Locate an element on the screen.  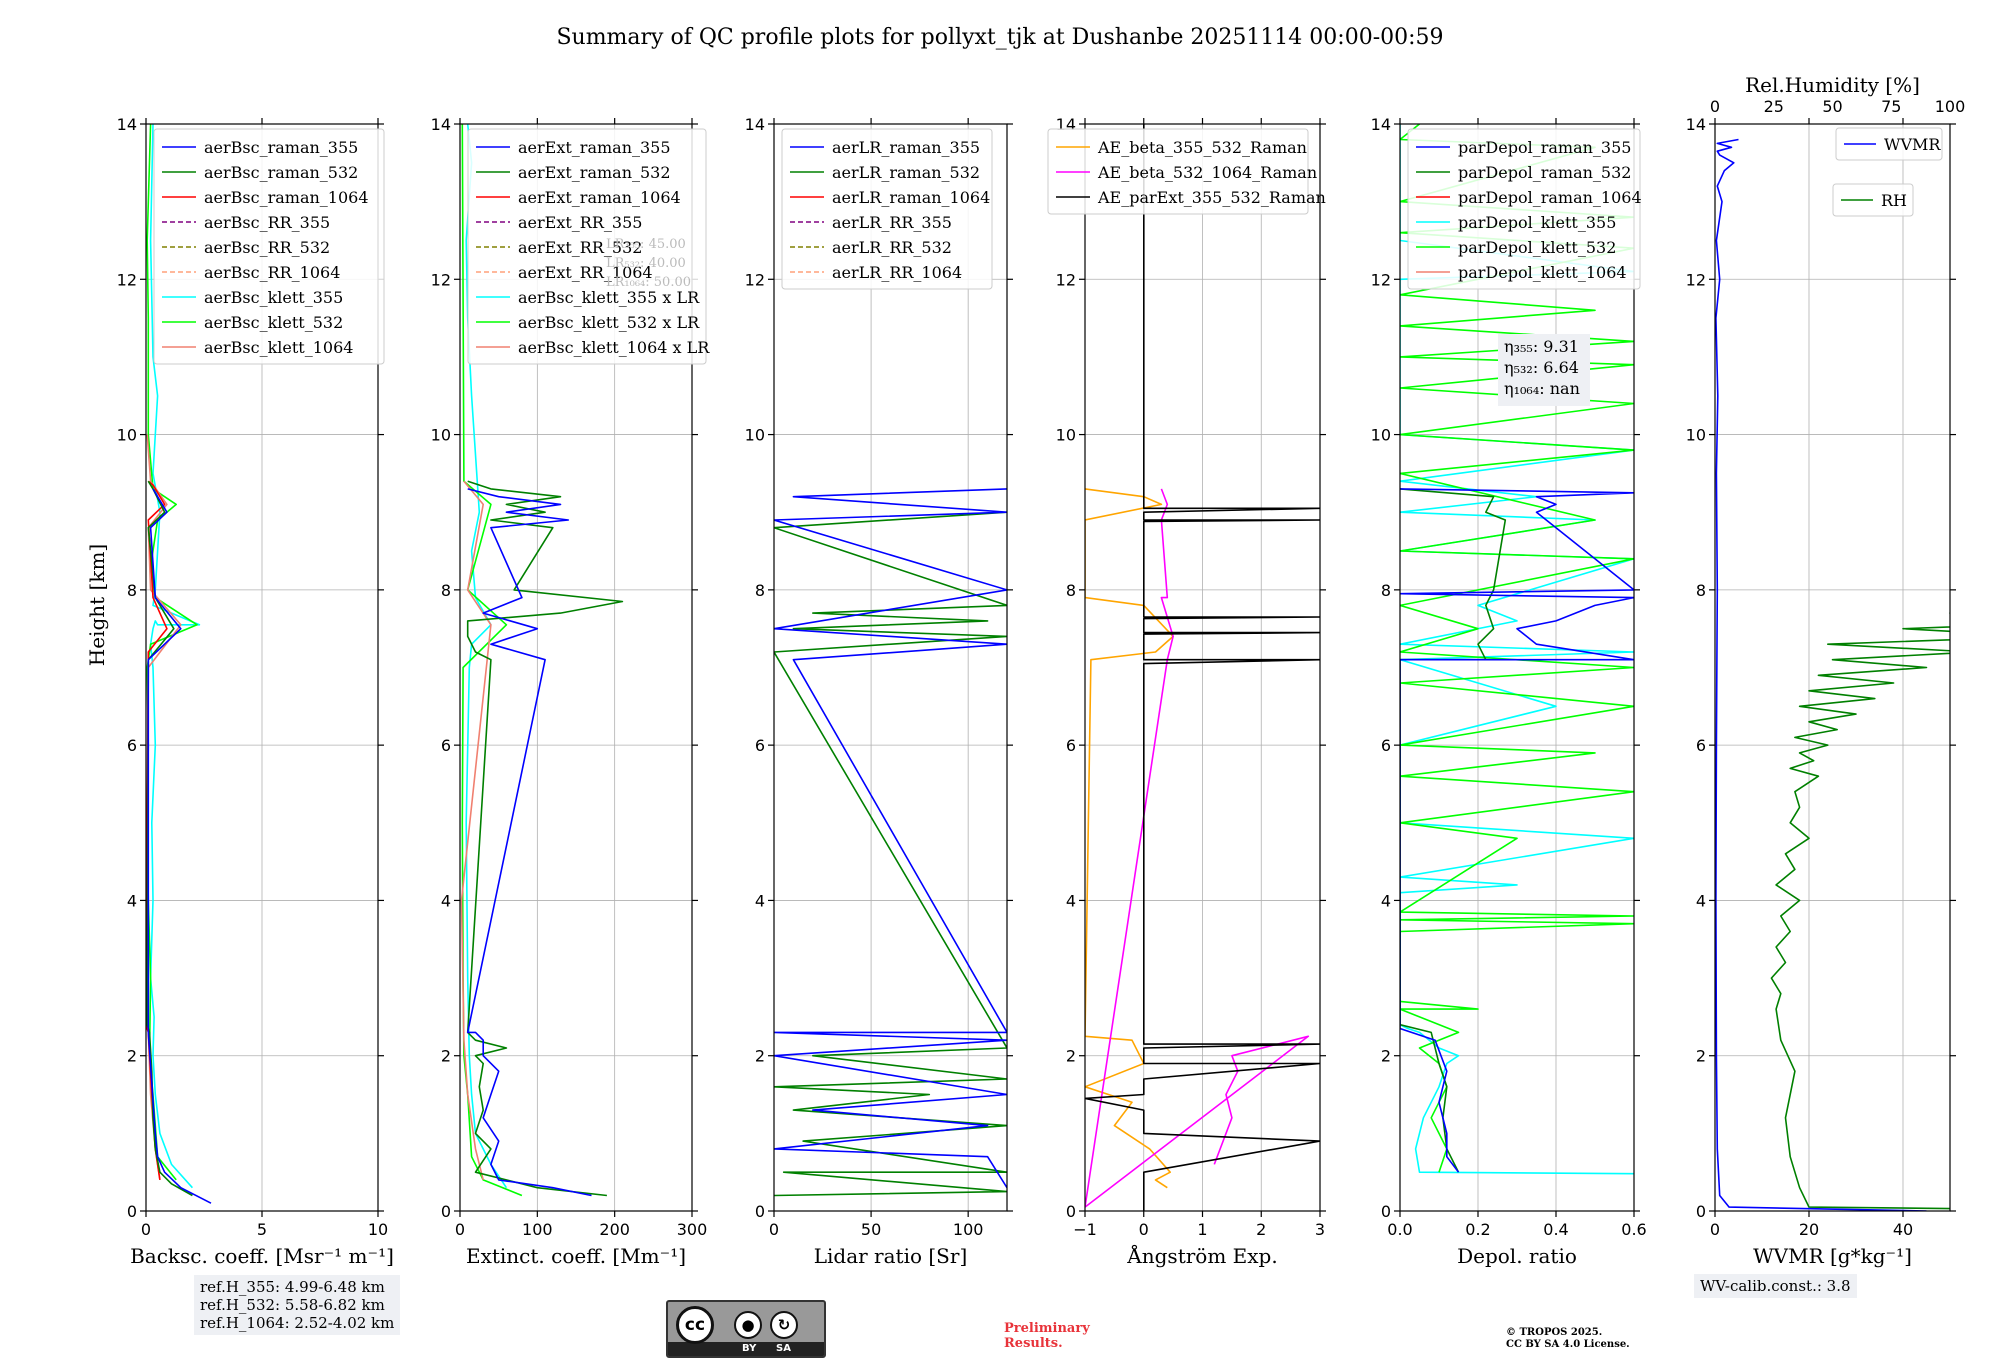
series-aerBsc_klett_532 x LR is located at coordinates (492, 660).